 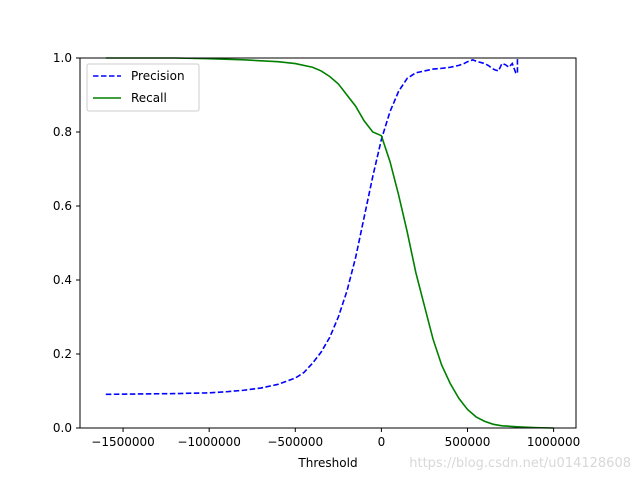 I want to click on legend-label-recall: Recall, so click(x=149, y=98).